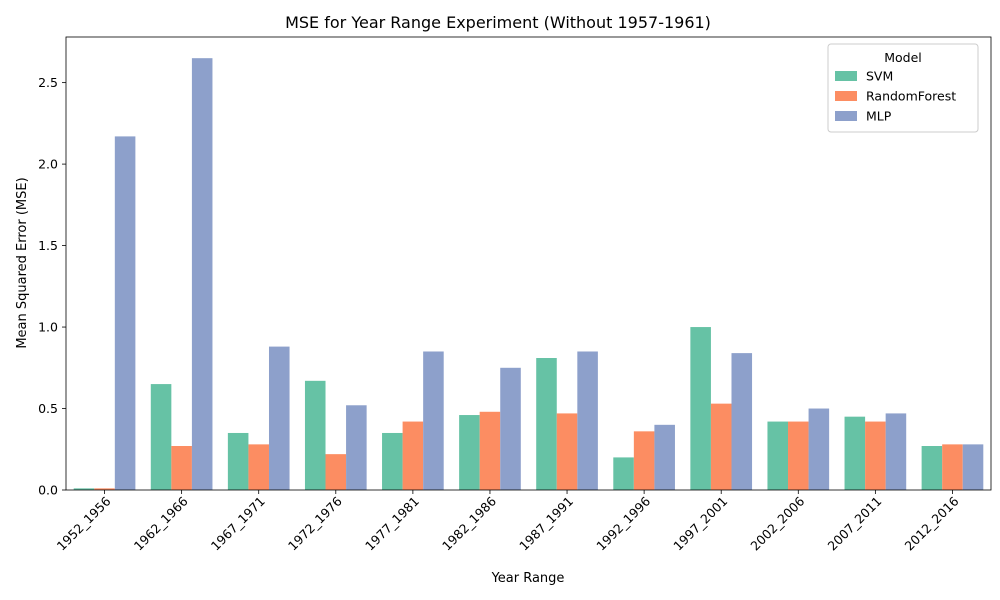 This screenshot has width=1000, height=600. What do you see at coordinates (161, 523) in the screenshot?
I see `x-tick-label: 1962_1966` at bounding box center [161, 523].